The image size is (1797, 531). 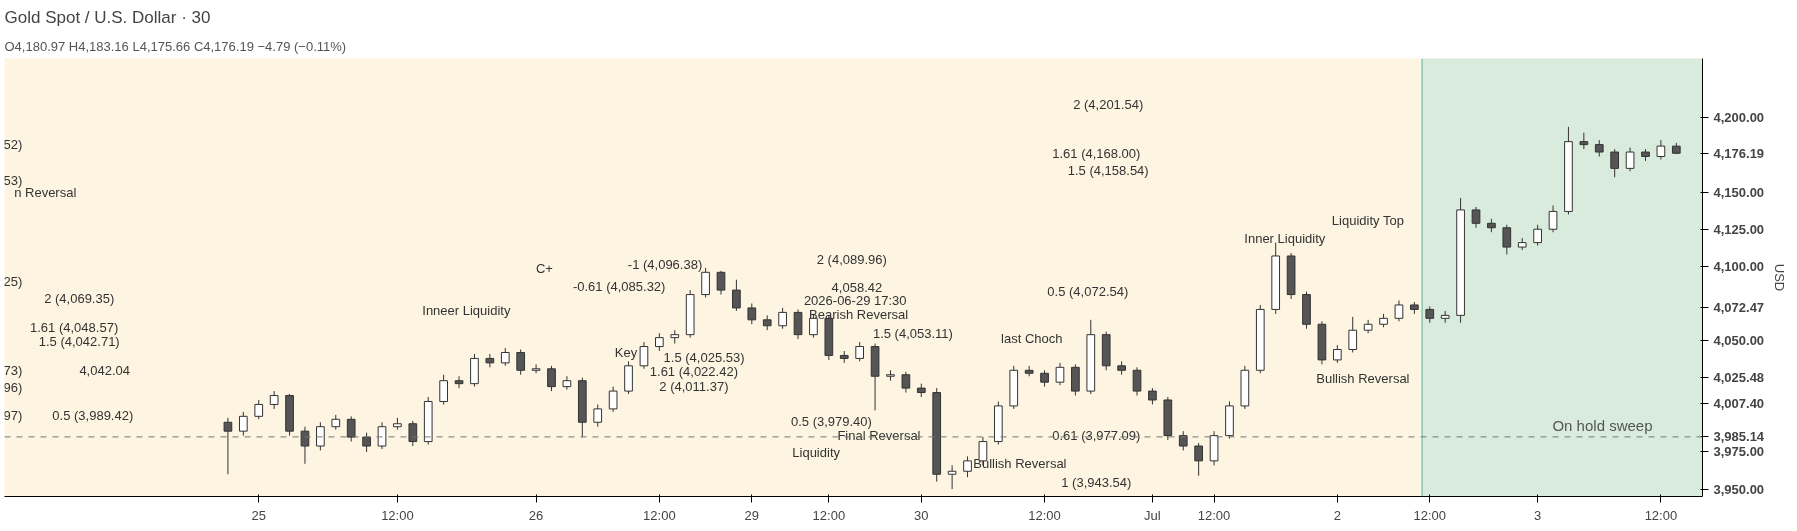 What do you see at coordinates (466, 311) in the screenshot?
I see `annotation: Inneer Liquidity` at bounding box center [466, 311].